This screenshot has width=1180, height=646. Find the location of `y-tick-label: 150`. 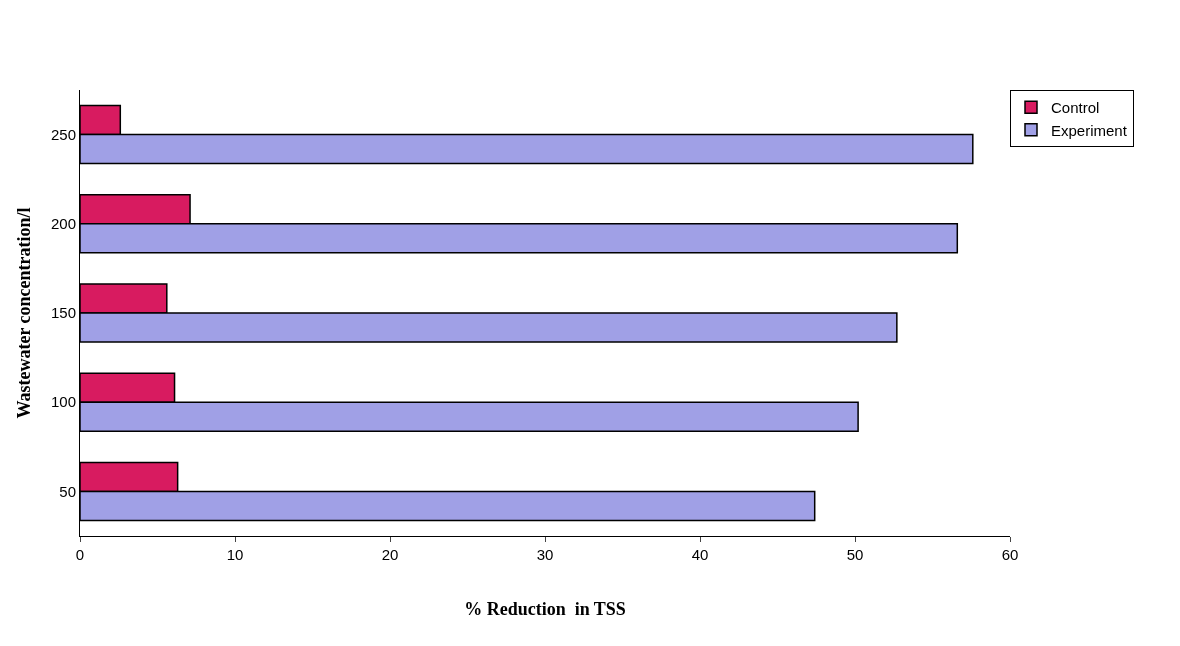

y-tick-label: 150 is located at coordinates (63, 313).